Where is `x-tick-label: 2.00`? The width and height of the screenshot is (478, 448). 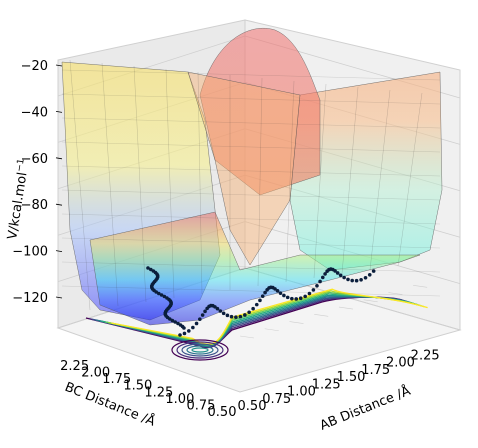
x-tick-label: 2.00 is located at coordinates (400, 363).